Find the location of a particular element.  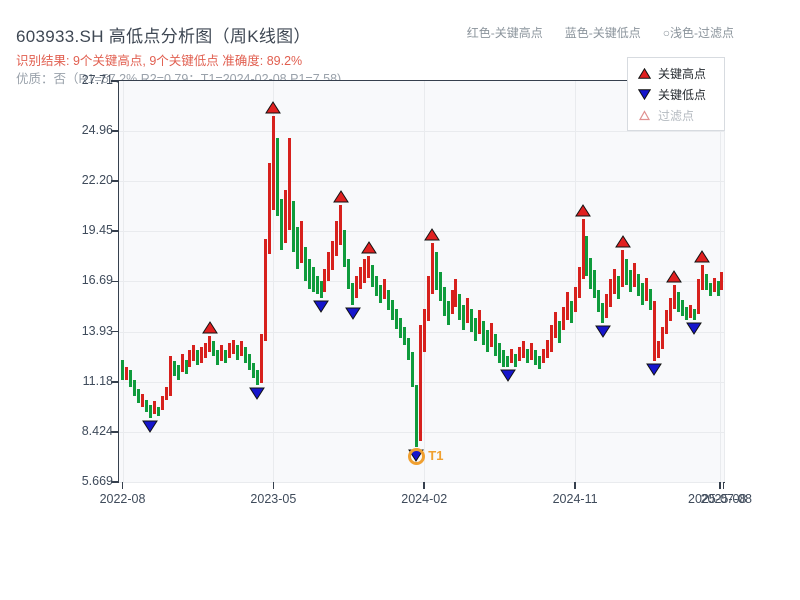

header-legend-key-low: 蓝色-关键低点 is located at coordinates (602, 33).